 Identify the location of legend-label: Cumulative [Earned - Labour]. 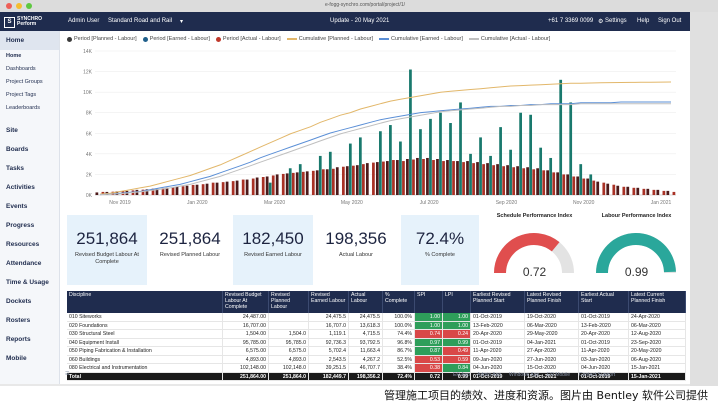
(427, 39).